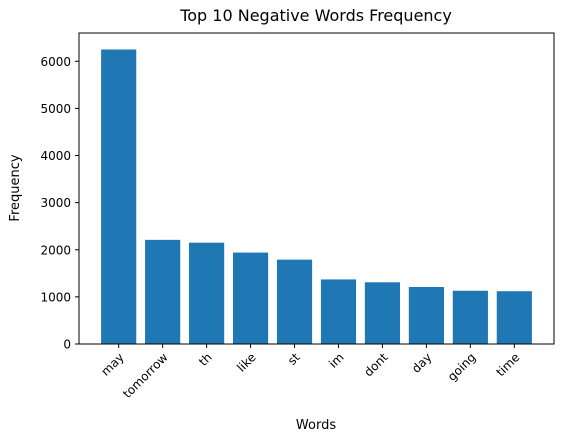 The image size is (564, 442). What do you see at coordinates (119, 197) in the screenshot?
I see `bar-may` at bounding box center [119, 197].